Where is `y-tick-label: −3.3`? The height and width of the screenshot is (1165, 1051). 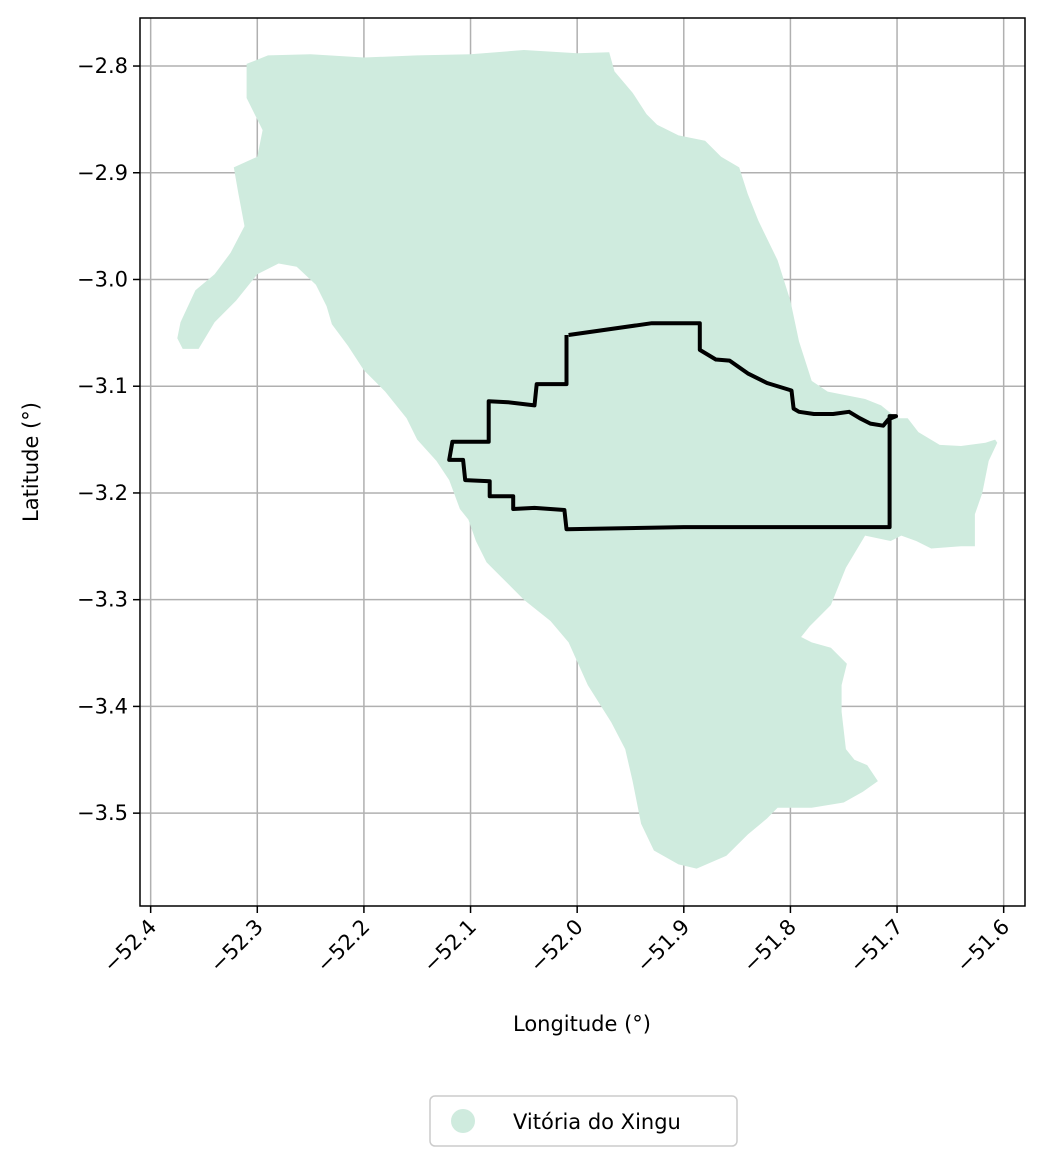 y-tick-label: −3.3 is located at coordinates (102, 600).